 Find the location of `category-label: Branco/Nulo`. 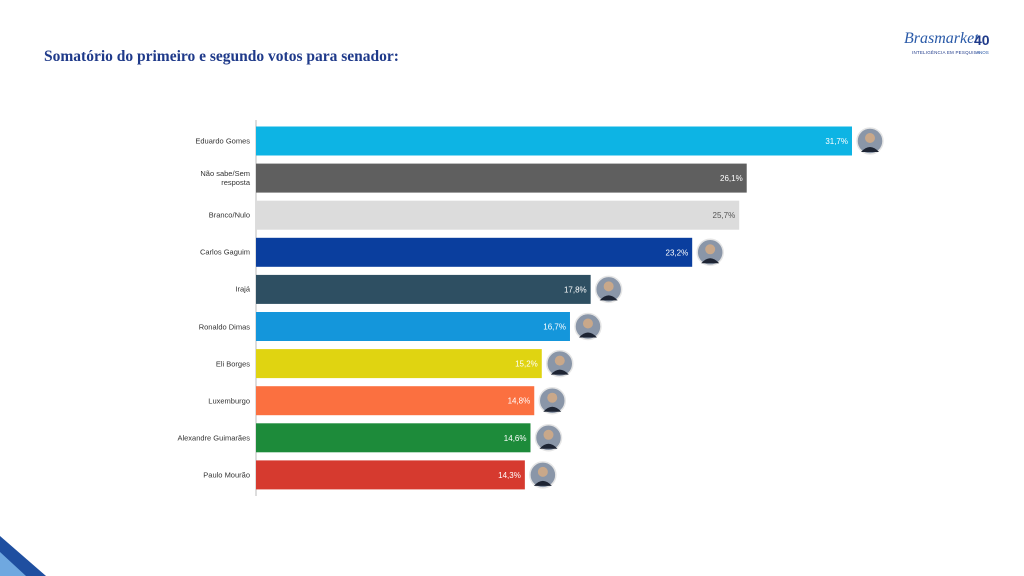

category-label: Branco/Nulo is located at coordinates (229, 215).